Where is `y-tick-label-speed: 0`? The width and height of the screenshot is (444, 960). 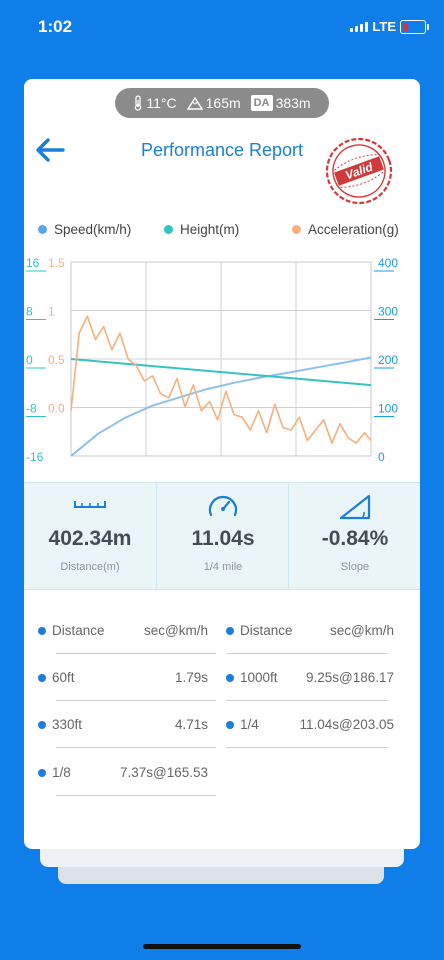 y-tick-label-speed: 0 is located at coordinates (381, 456).